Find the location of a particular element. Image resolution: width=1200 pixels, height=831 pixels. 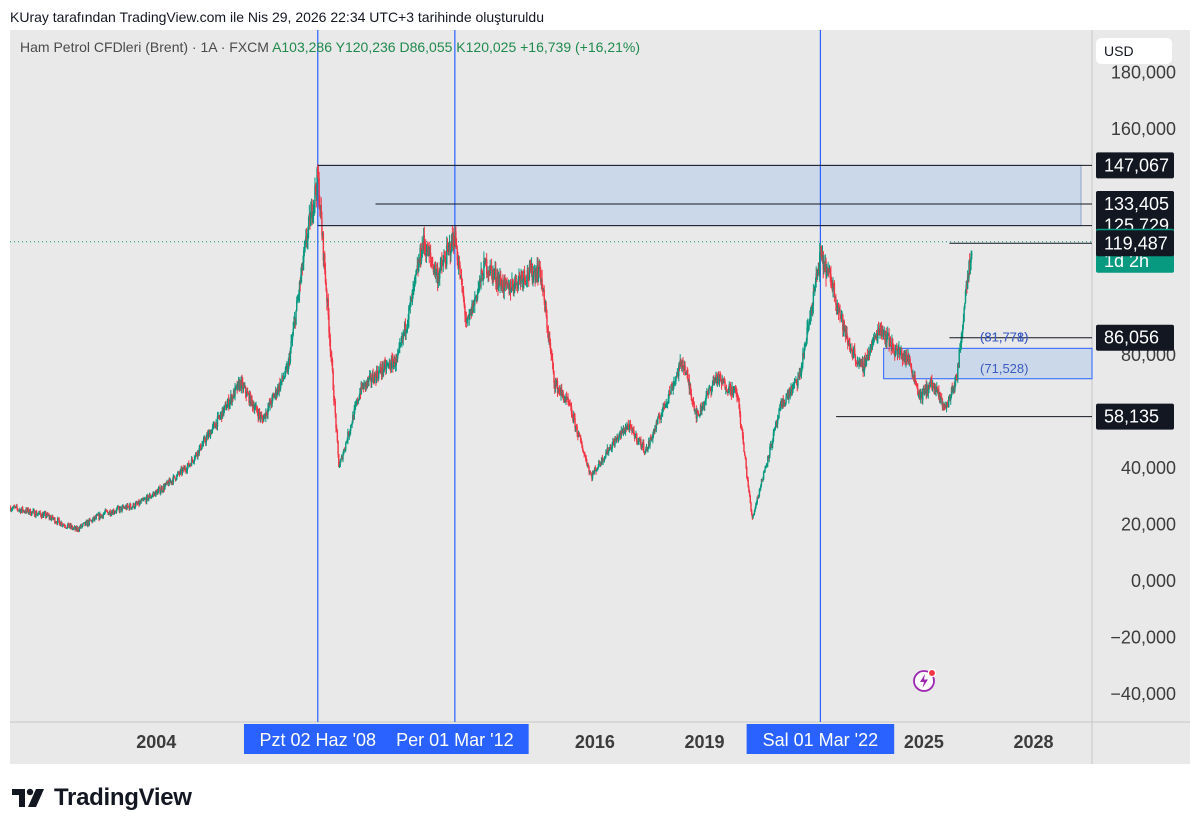

price-label: 119,487 is located at coordinates (1136, 243).